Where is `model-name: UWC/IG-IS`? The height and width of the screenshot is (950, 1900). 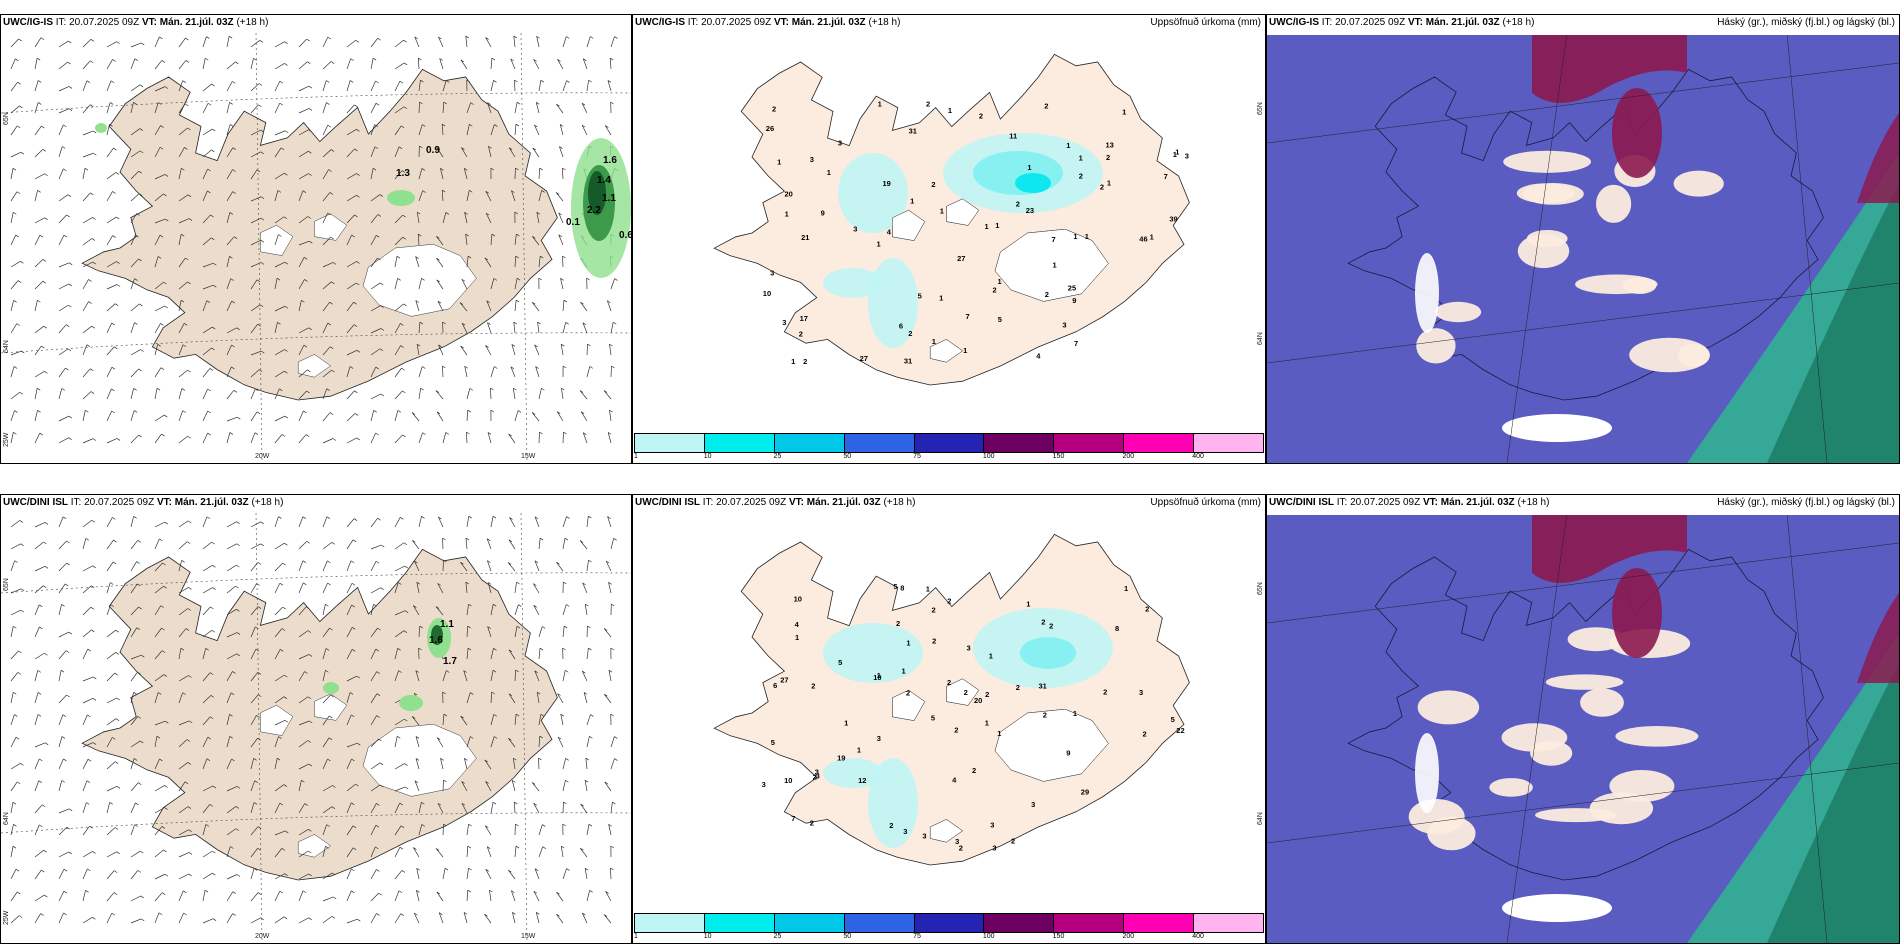 model-name: UWC/IG-IS is located at coordinates (660, 22).